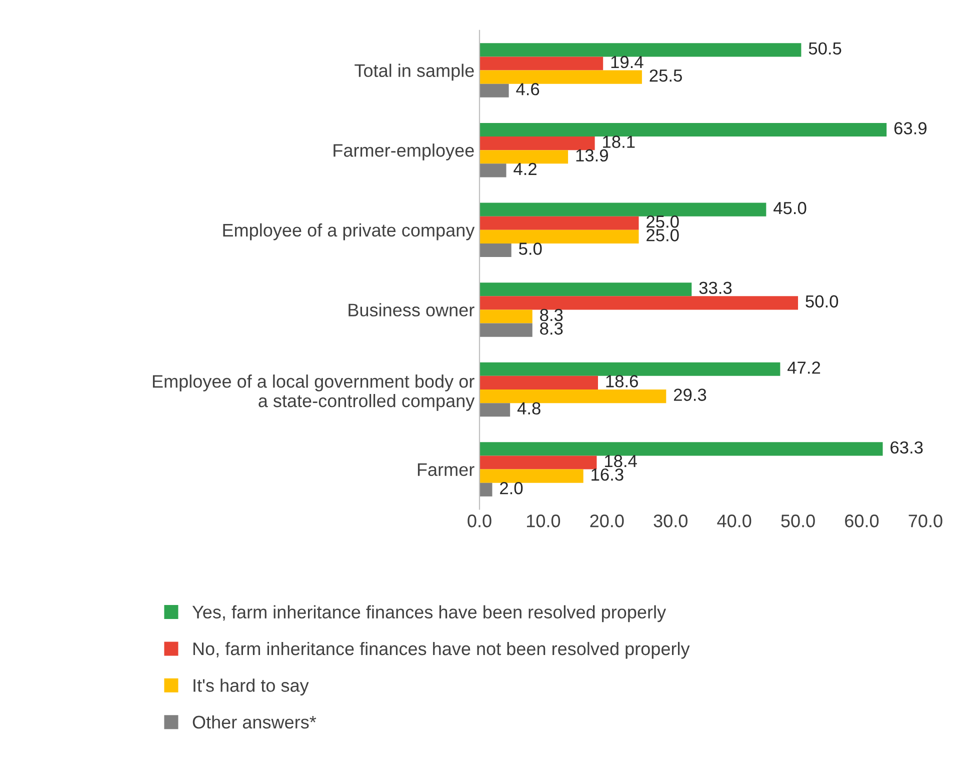 This screenshot has height=760, width=959. I want to click on data-label: 2.0, so click(511, 488).